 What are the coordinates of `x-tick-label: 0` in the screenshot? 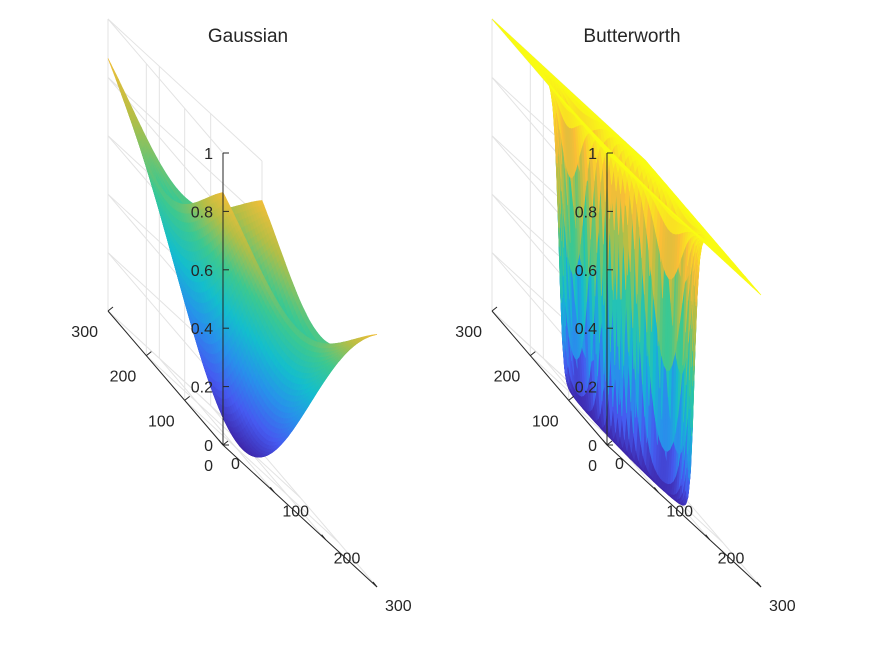 It's located at (235, 464).